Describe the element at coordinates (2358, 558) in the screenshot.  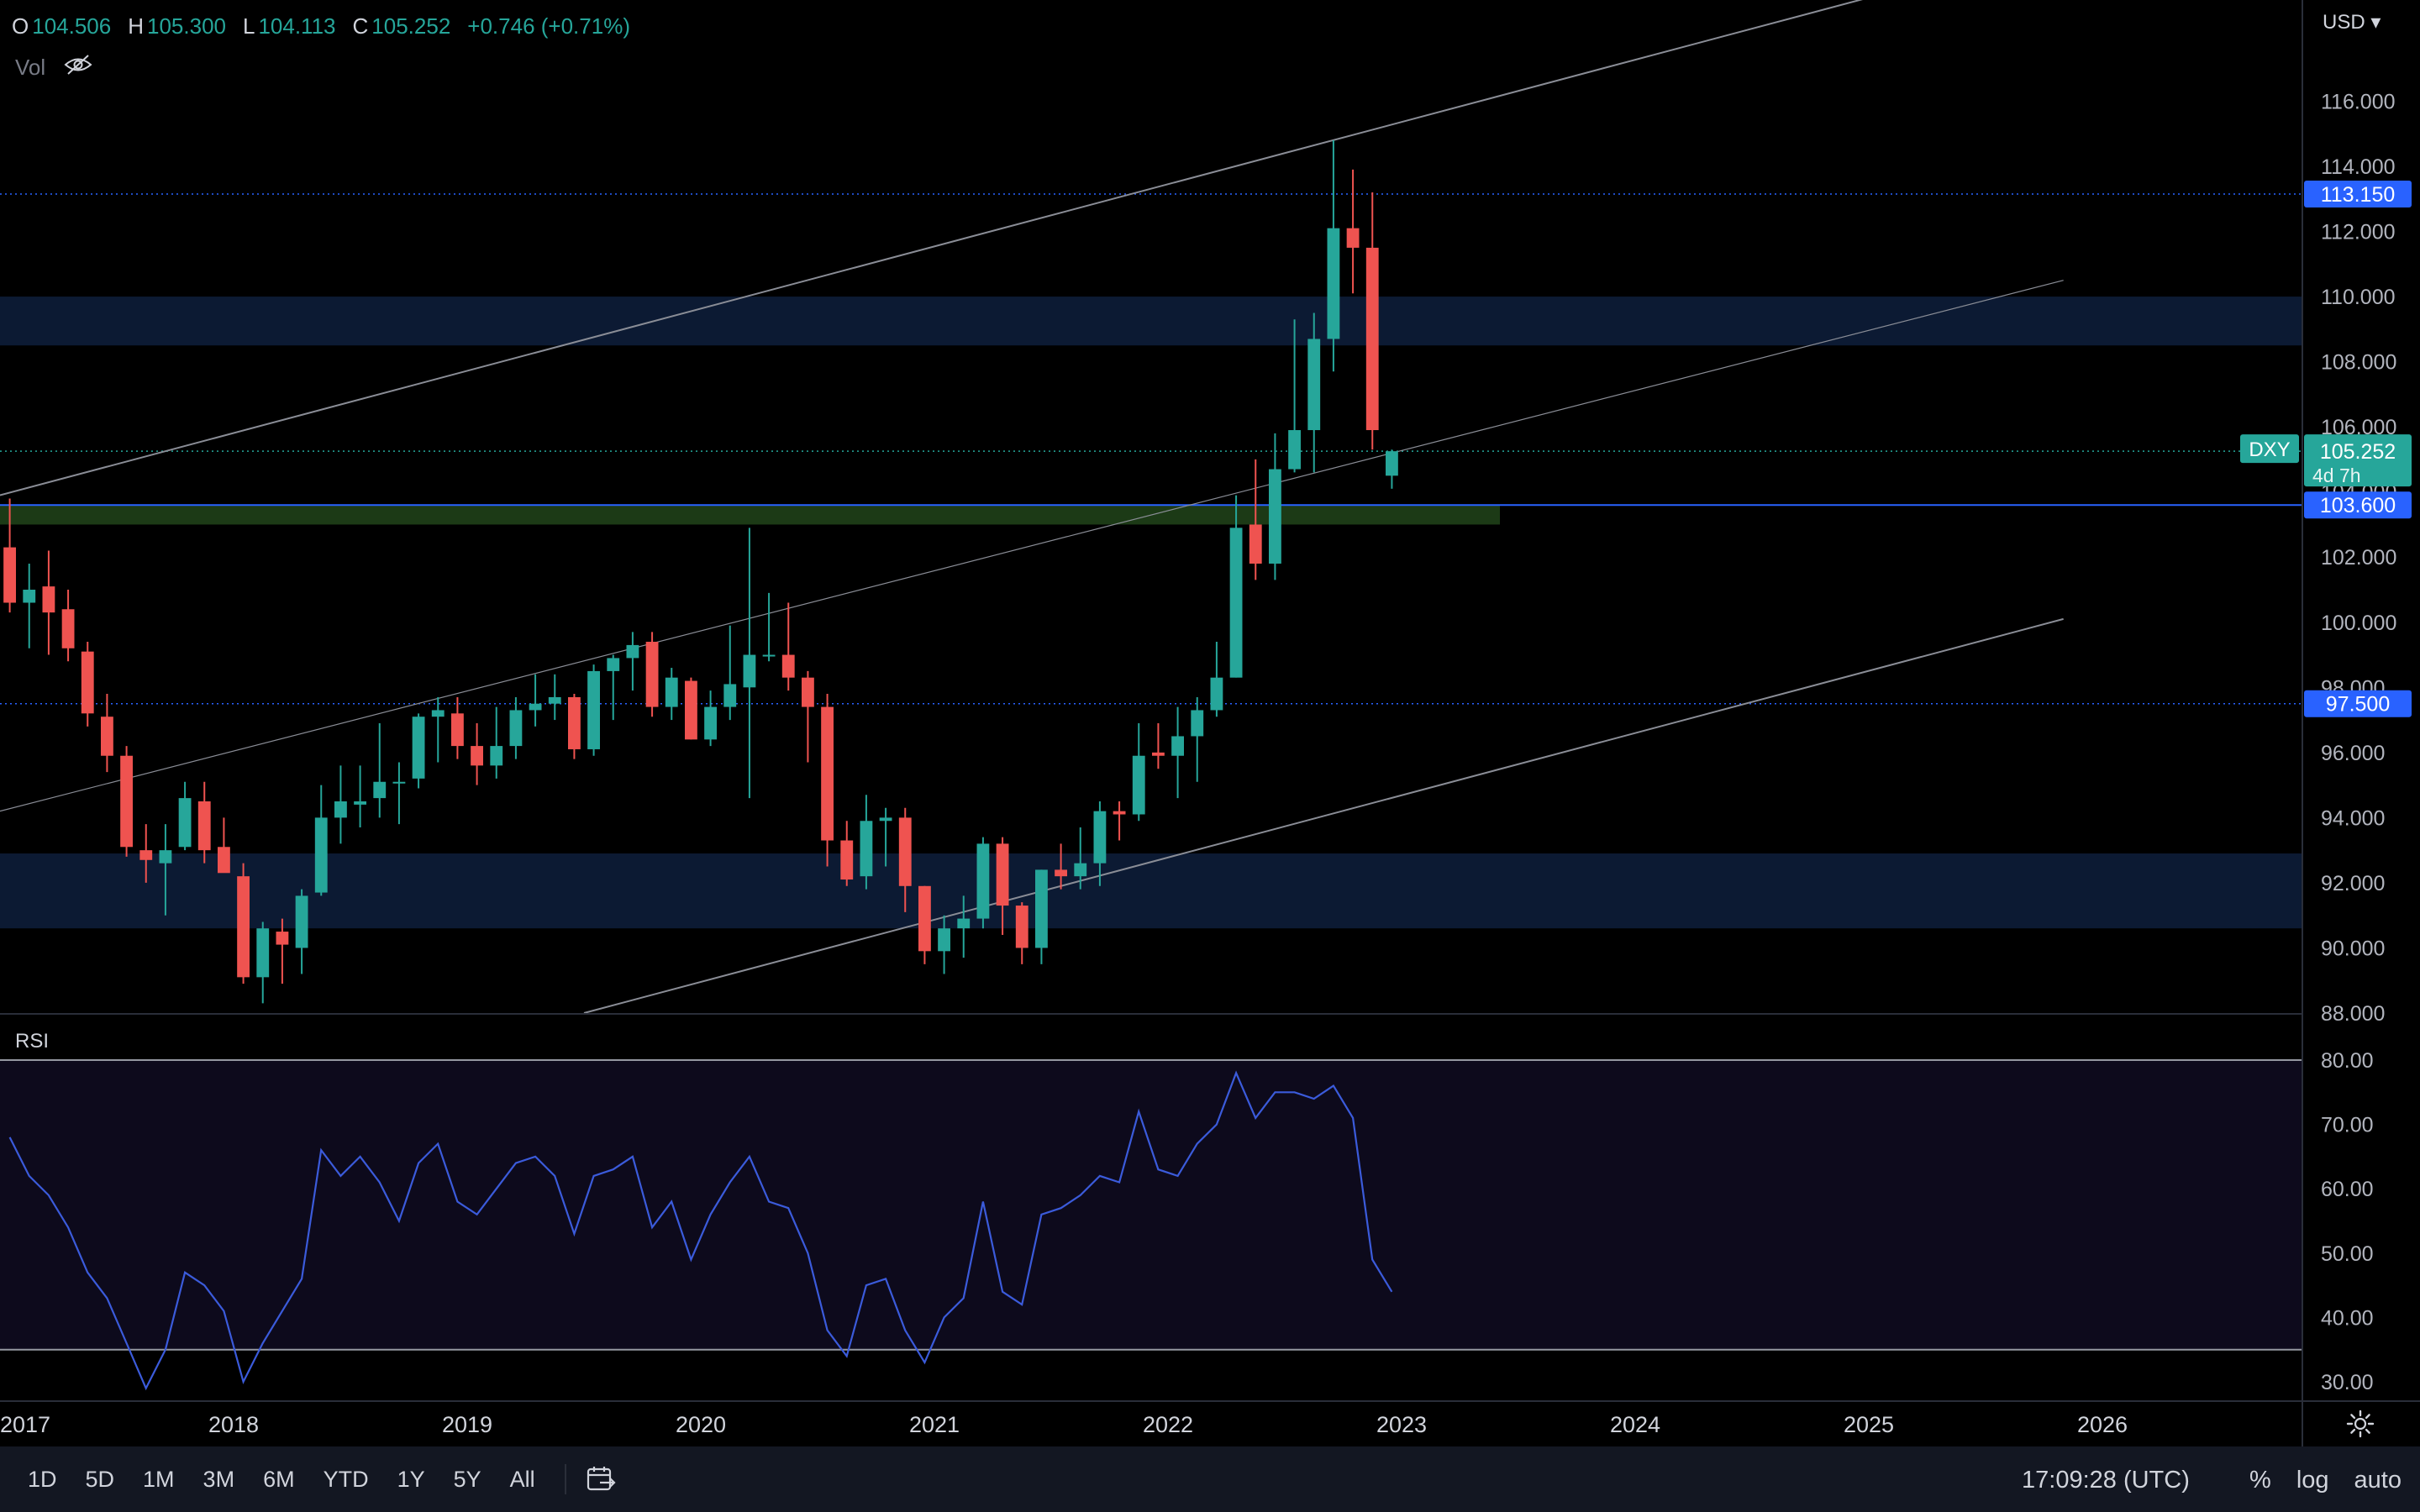
I see `price-tick-label: 102.000` at that location.